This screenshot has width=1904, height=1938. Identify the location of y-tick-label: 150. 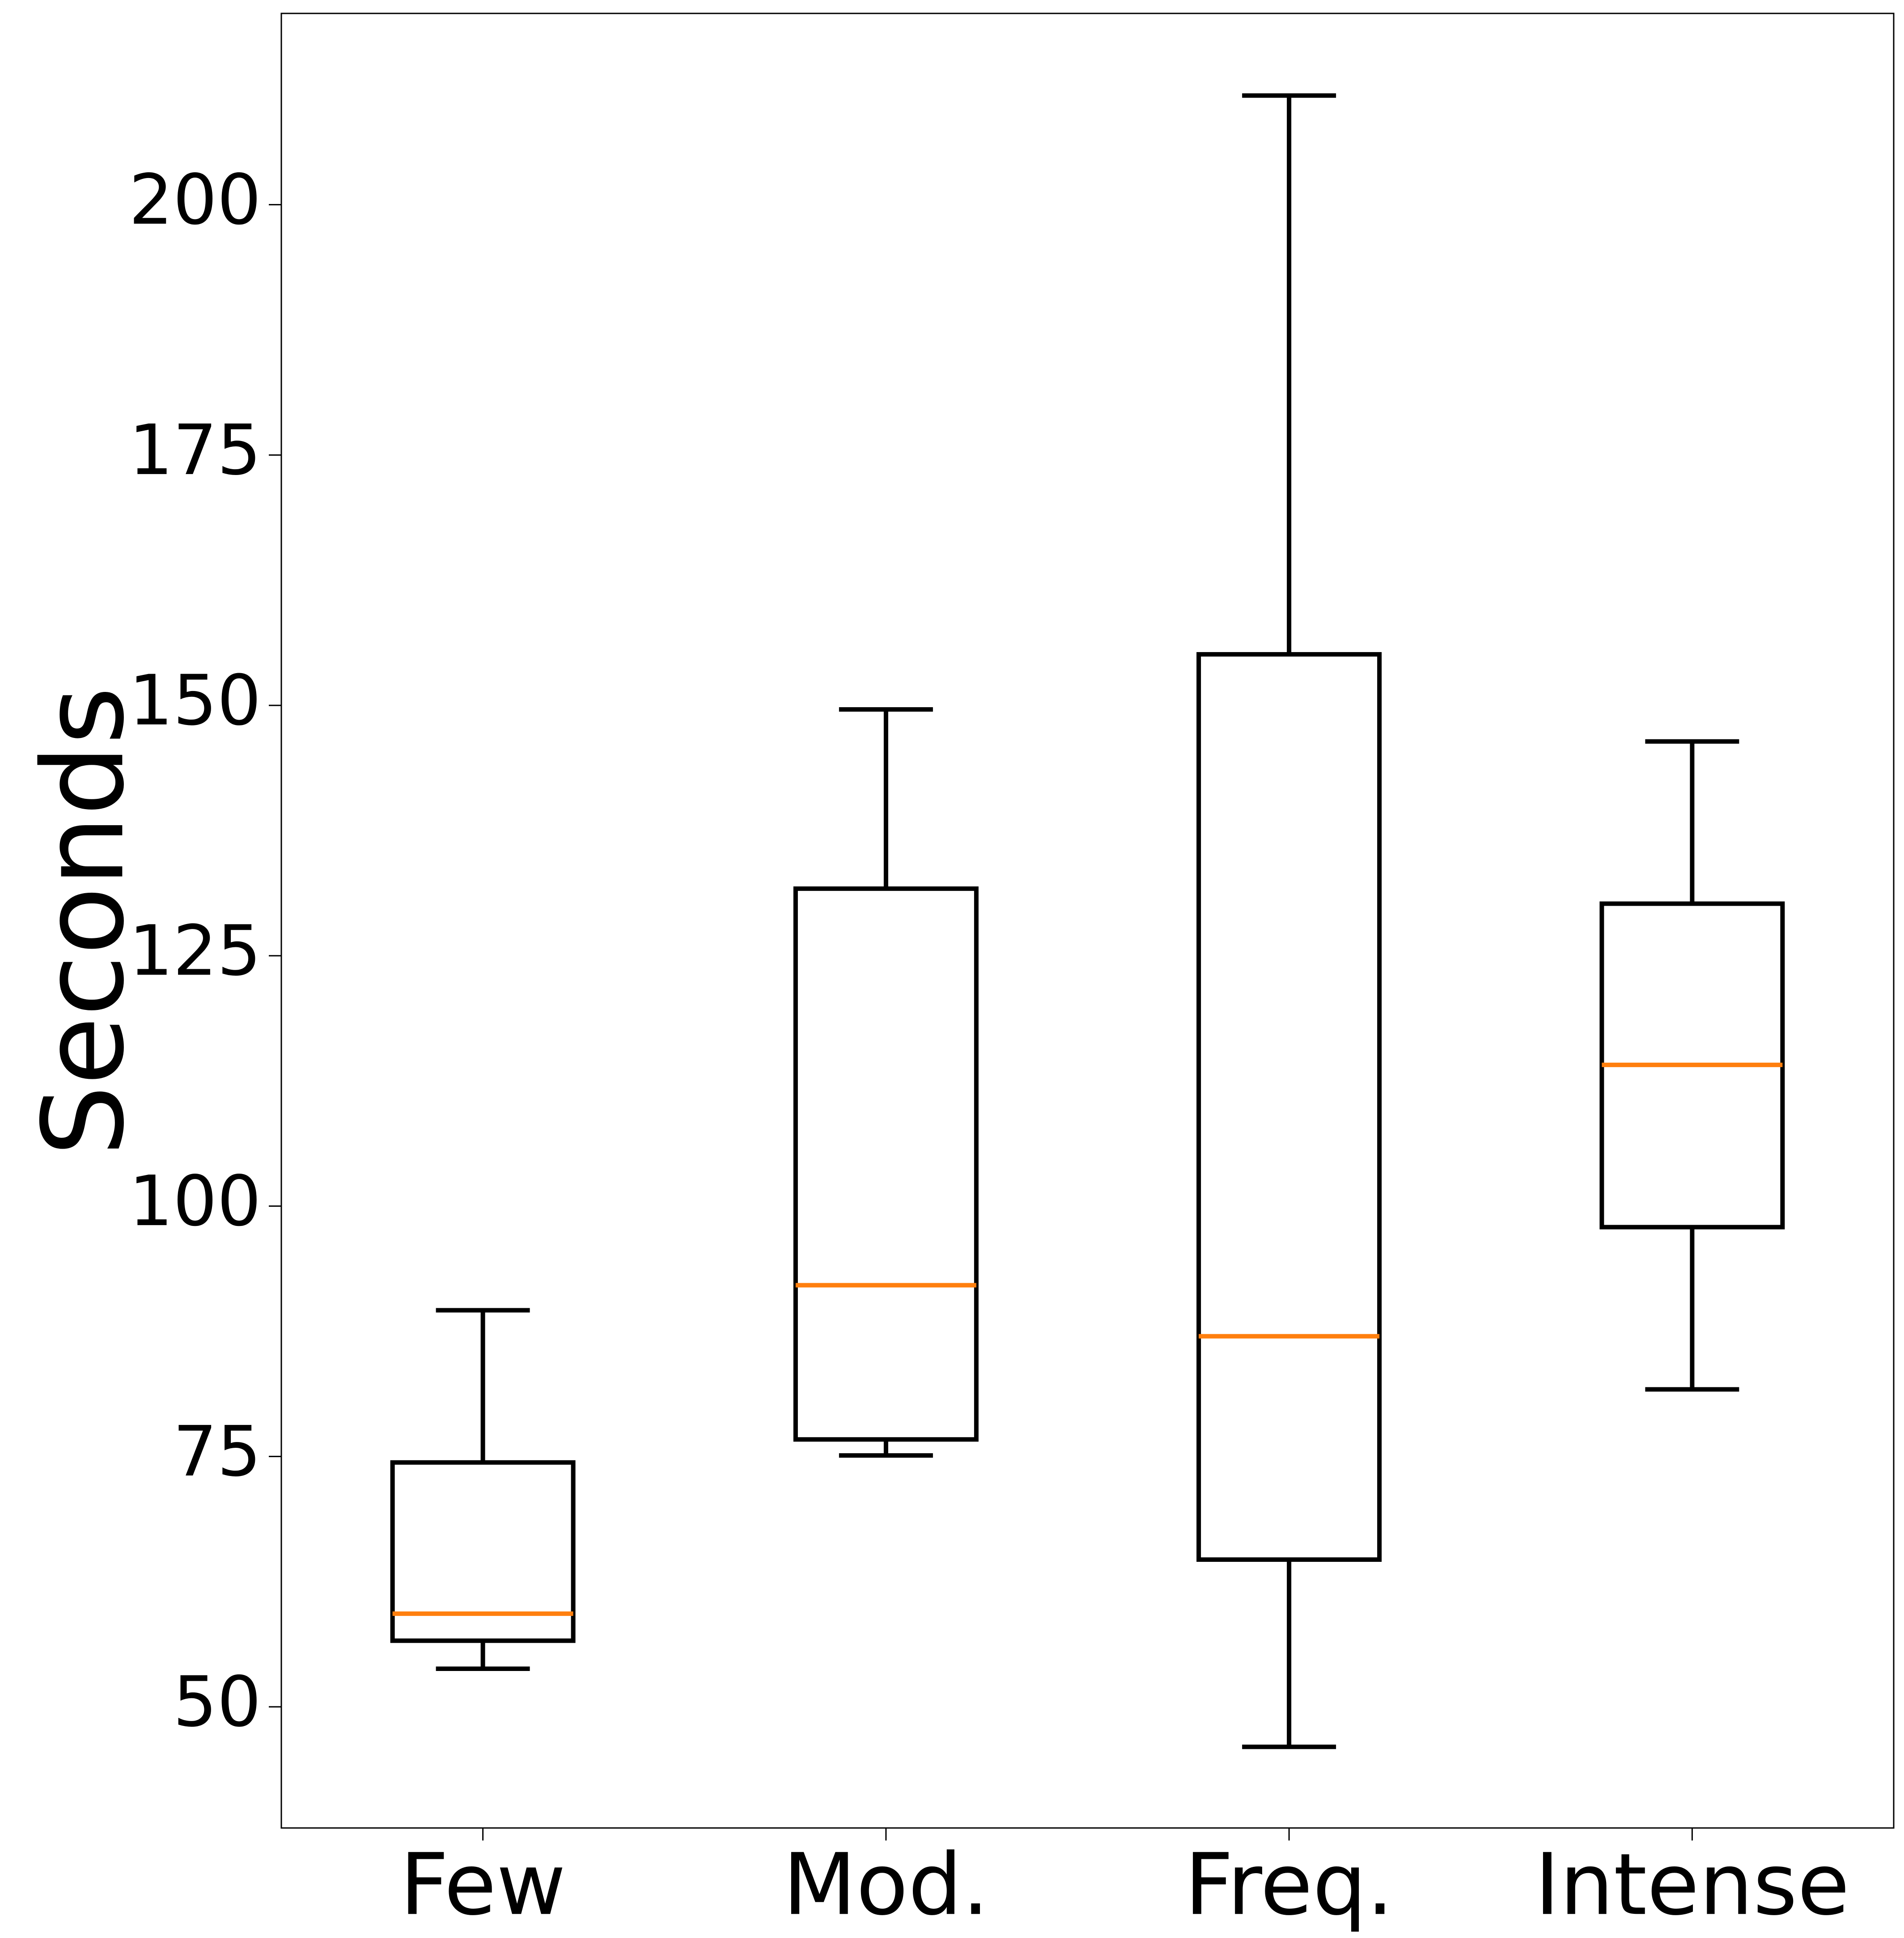
(195, 700).